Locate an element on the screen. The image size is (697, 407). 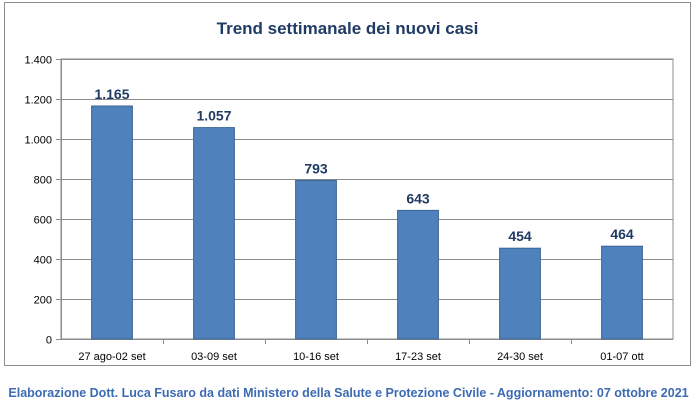
x-tick-label: 17-23 set is located at coordinates (418, 357).